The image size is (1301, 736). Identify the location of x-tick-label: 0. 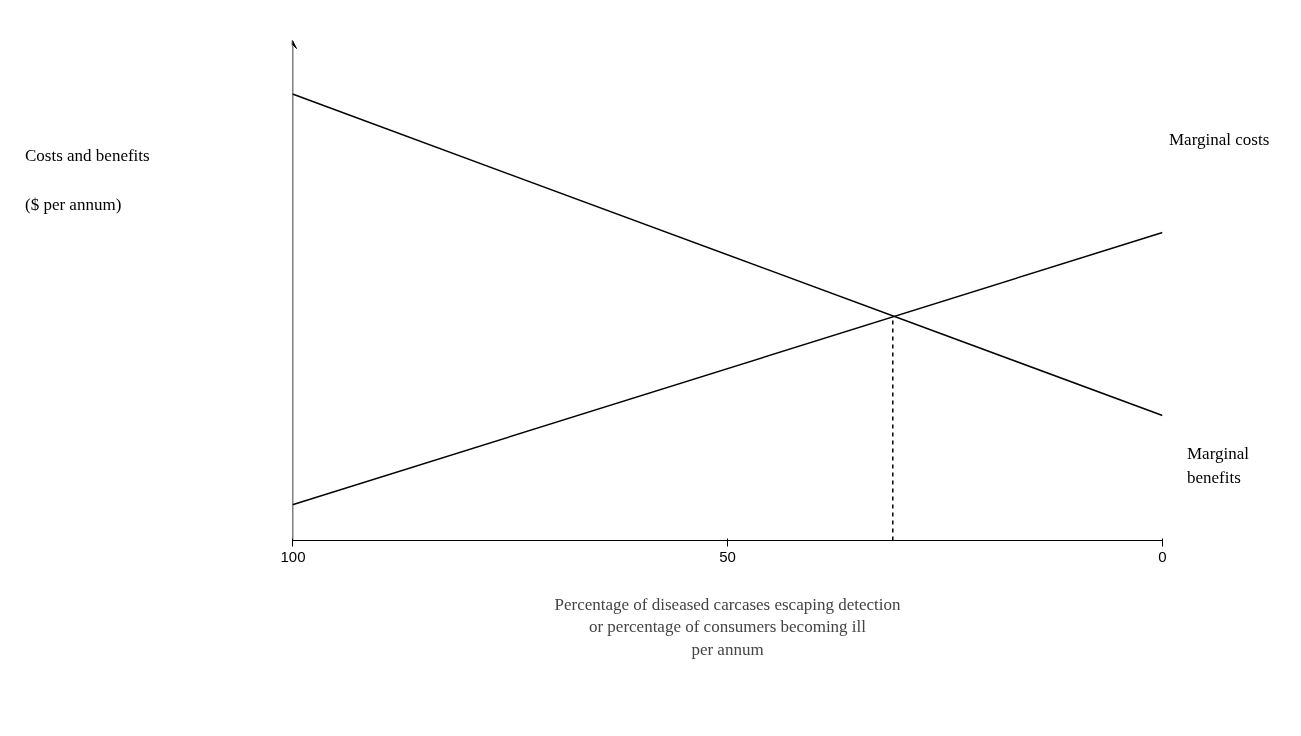
(1162, 556).